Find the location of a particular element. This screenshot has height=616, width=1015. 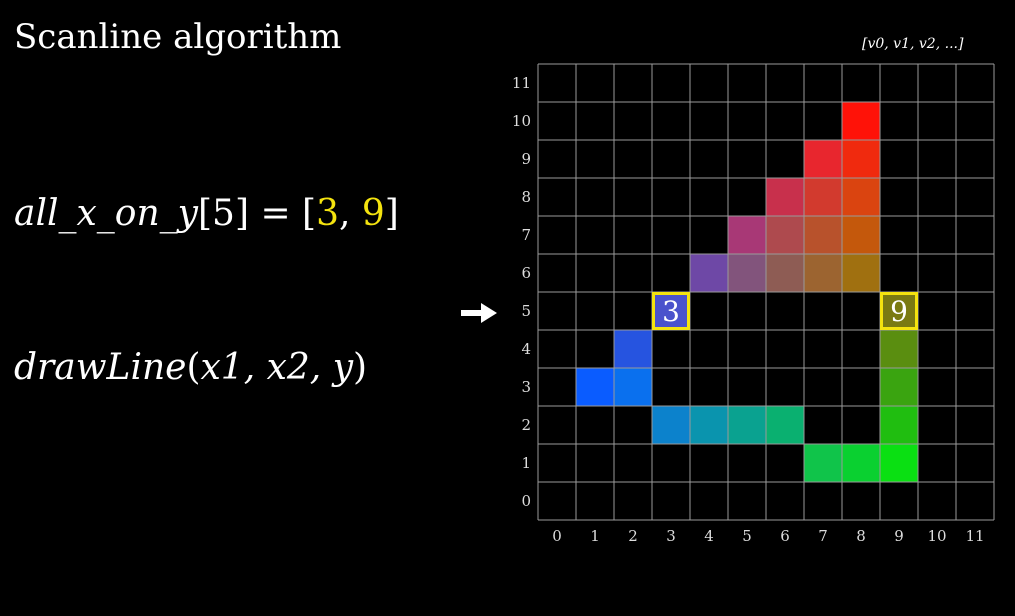

highlight-label: 3 is located at coordinates (671, 311).